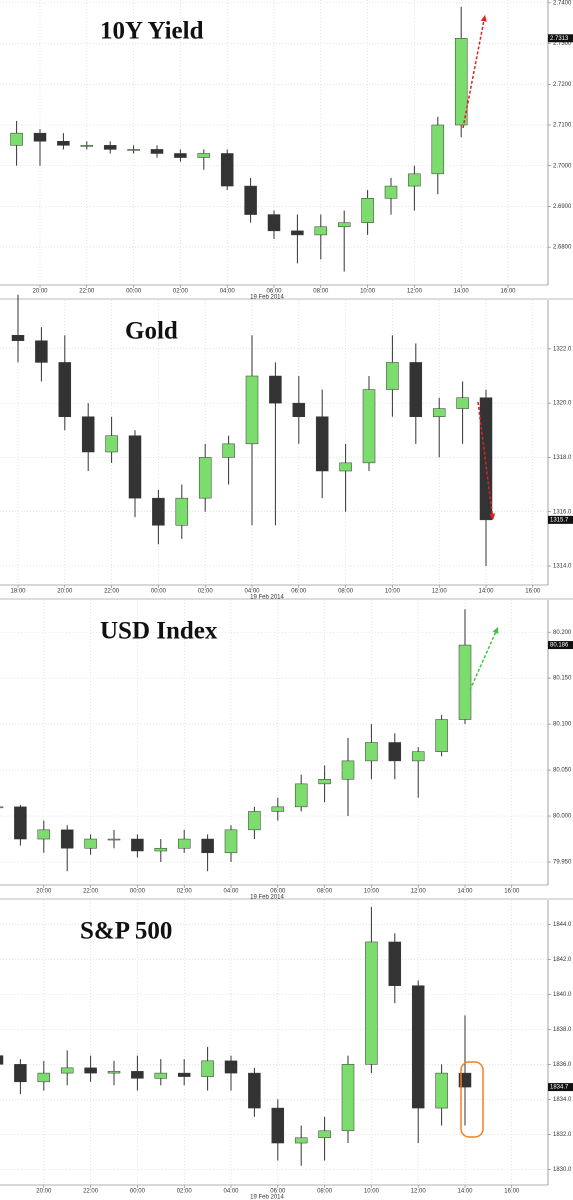 Image resolution: width=573 pixels, height=1200 pixels. What do you see at coordinates (18, 592) in the screenshot?
I see `x-tick-label: 18:00` at bounding box center [18, 592].